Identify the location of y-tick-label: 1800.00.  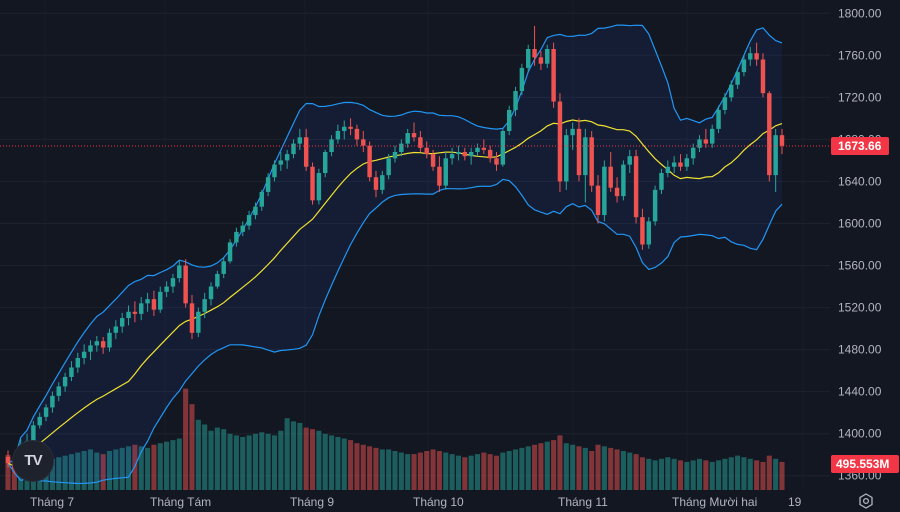
(860, 13).